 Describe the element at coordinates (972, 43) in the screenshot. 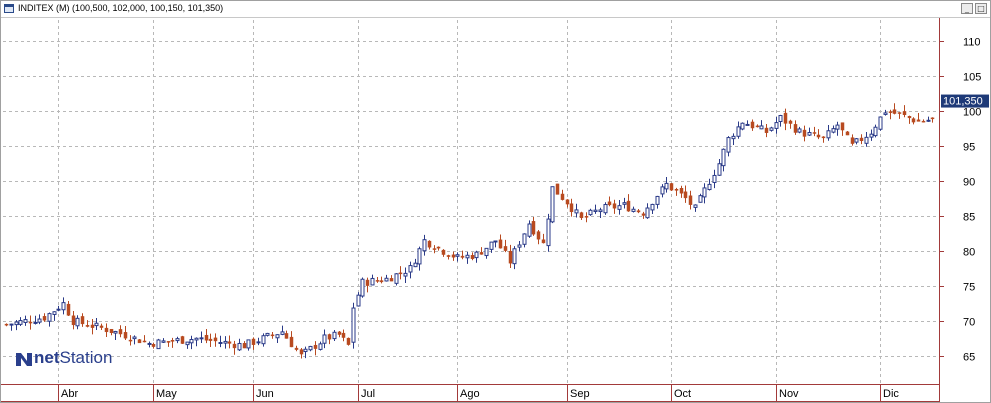

I see `y-tick-label: 110` at that location.